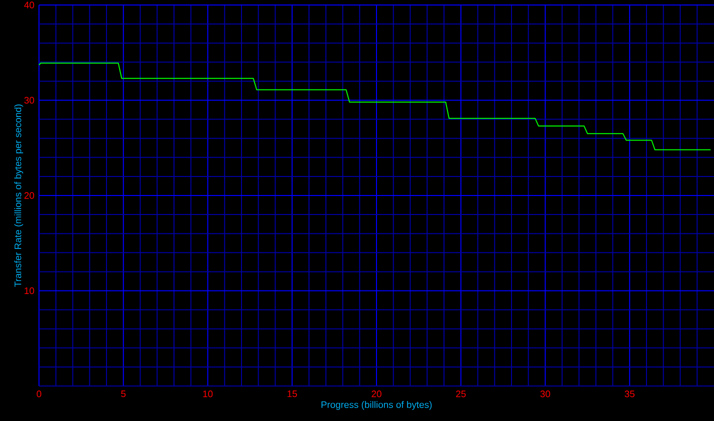  I want to click on x-axis-title: Progress (billions of bytes), so click(377, 405).